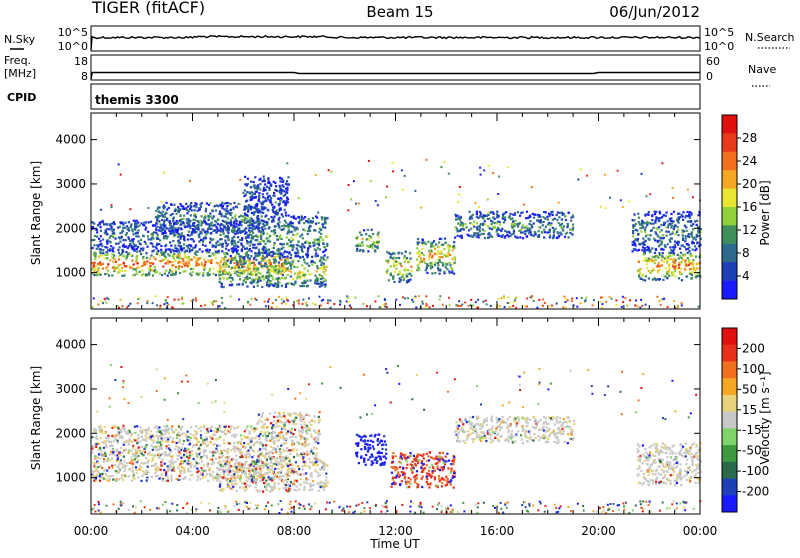 Image resolution: width=800 pixels, height=558 pixels. I want to click on y-tick-label: 2000, so click(70, 228).